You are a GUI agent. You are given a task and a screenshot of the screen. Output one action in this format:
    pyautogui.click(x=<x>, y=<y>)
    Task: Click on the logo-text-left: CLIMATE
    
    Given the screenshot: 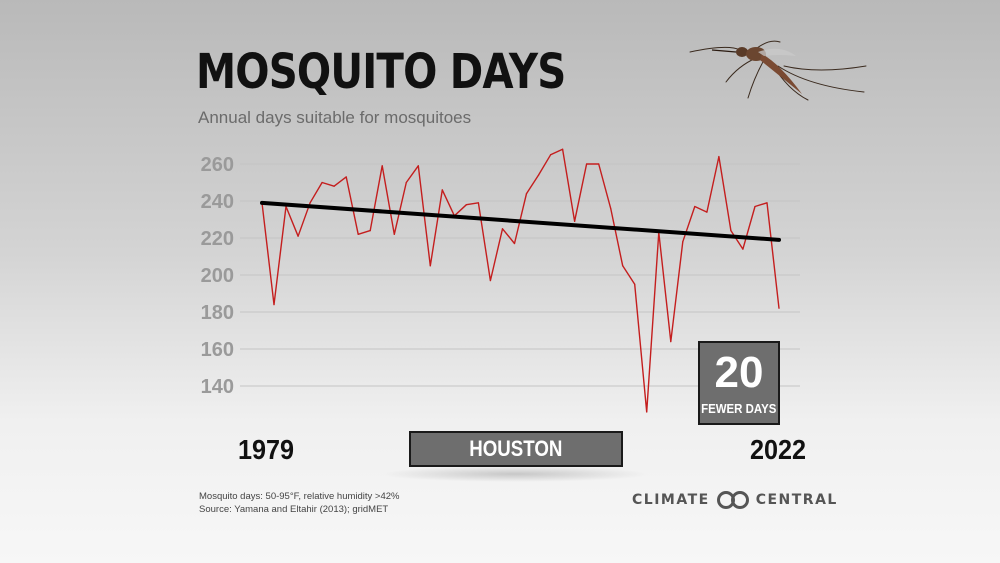 What is the action you would take?
    pyautogui.click(x=671, y=500)
    